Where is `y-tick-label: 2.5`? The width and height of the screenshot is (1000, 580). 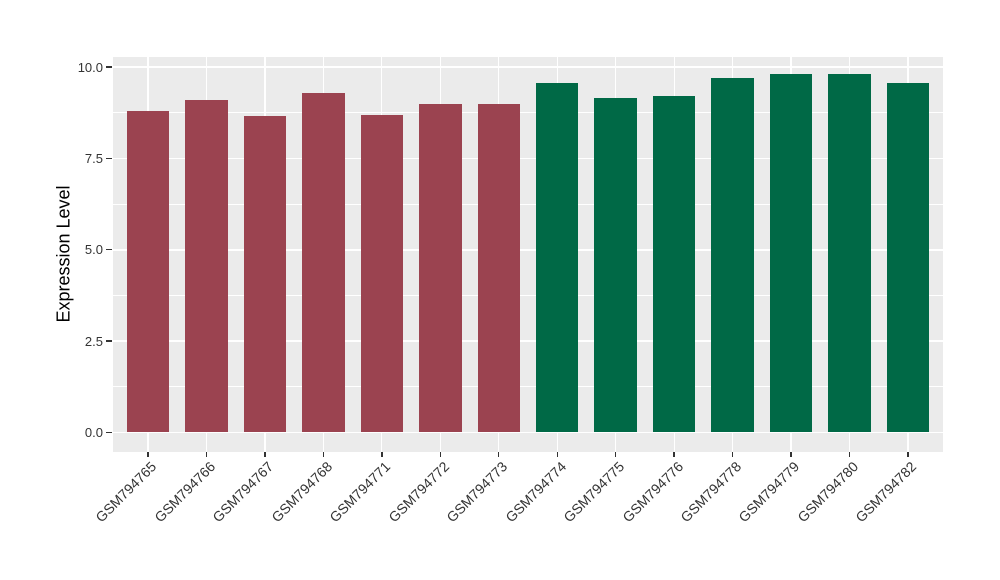 y-tick-label: 2.5 is located at coordinates (93, 341).